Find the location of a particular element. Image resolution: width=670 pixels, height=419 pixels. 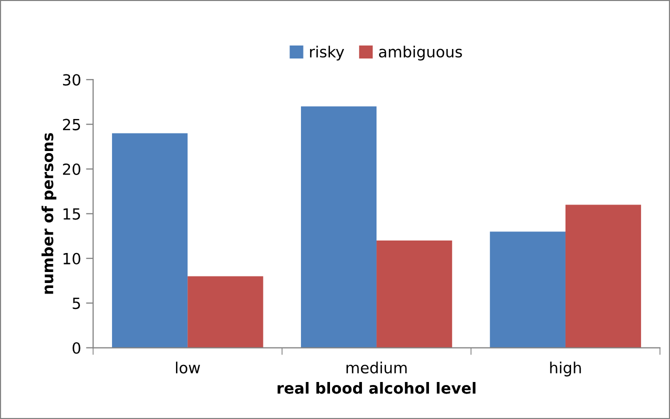

y-tick-label: 25 is located at coordinates (71, 124).